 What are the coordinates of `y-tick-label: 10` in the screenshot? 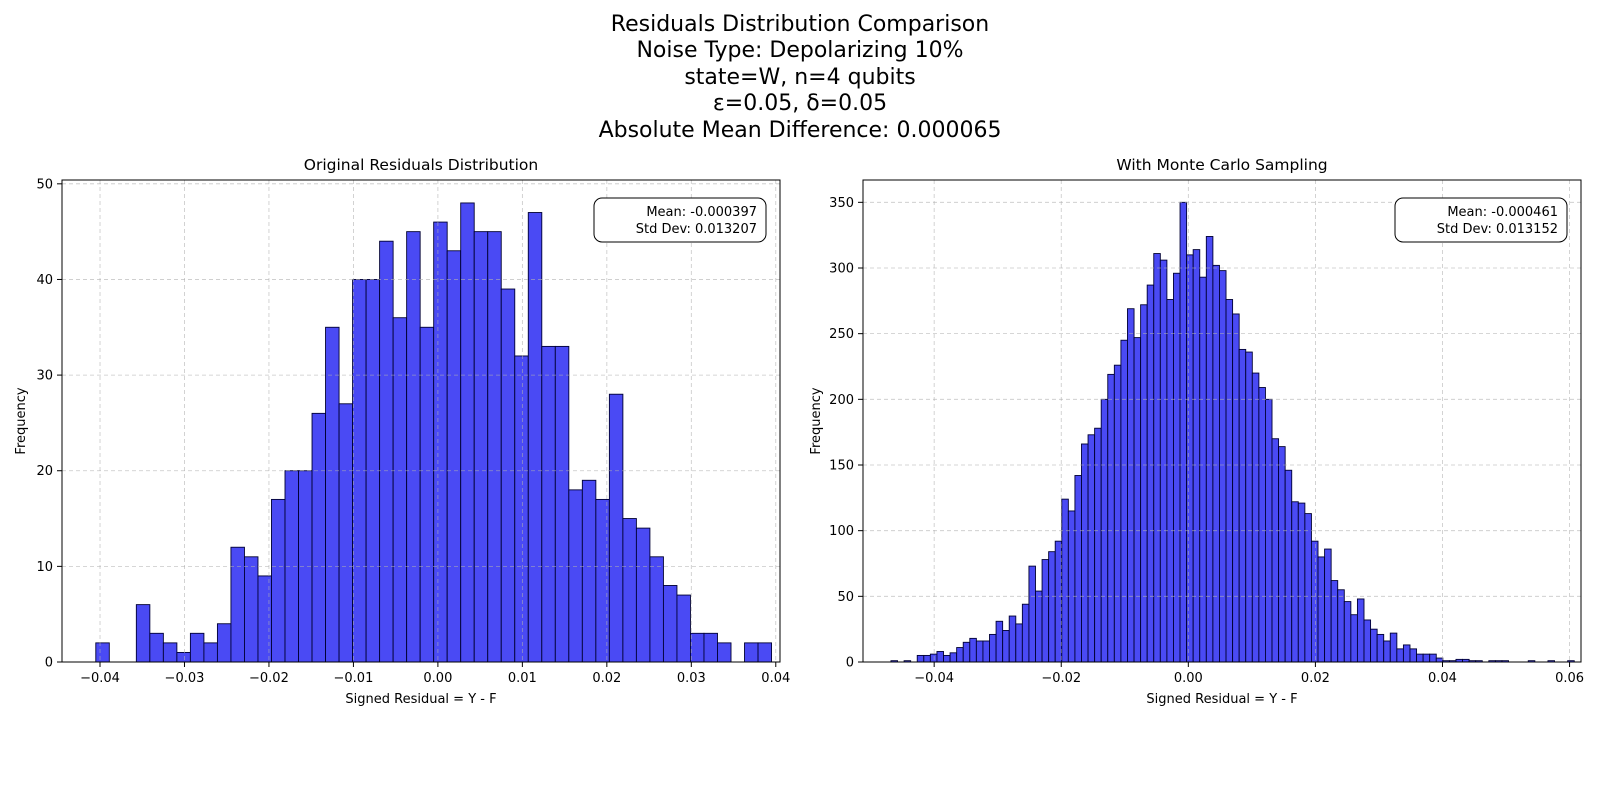 It's located at (44, 567).